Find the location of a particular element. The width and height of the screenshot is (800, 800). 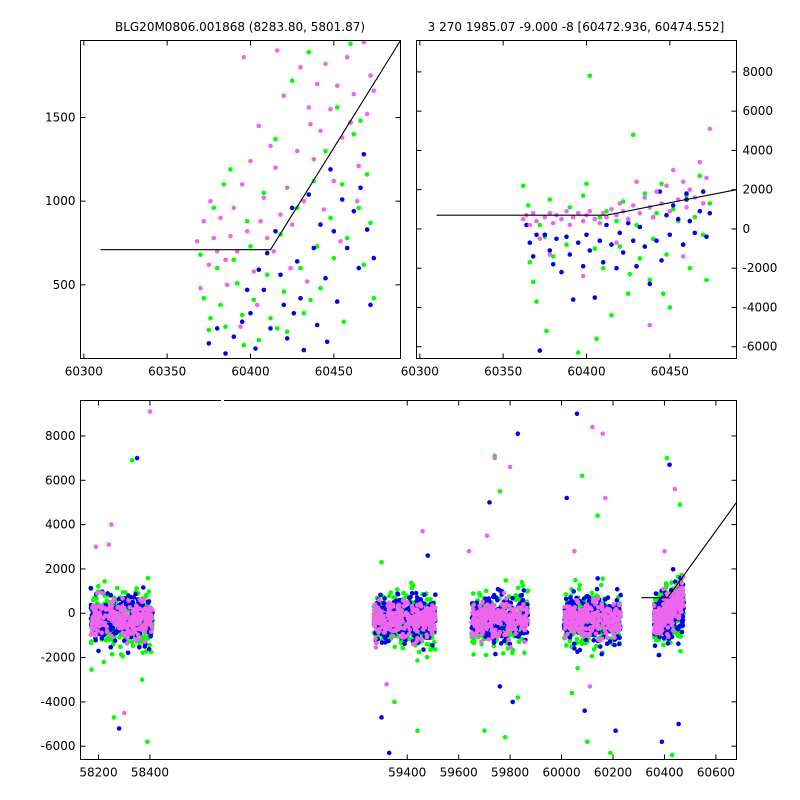

scatter-points is located at coordinates (285, 198).